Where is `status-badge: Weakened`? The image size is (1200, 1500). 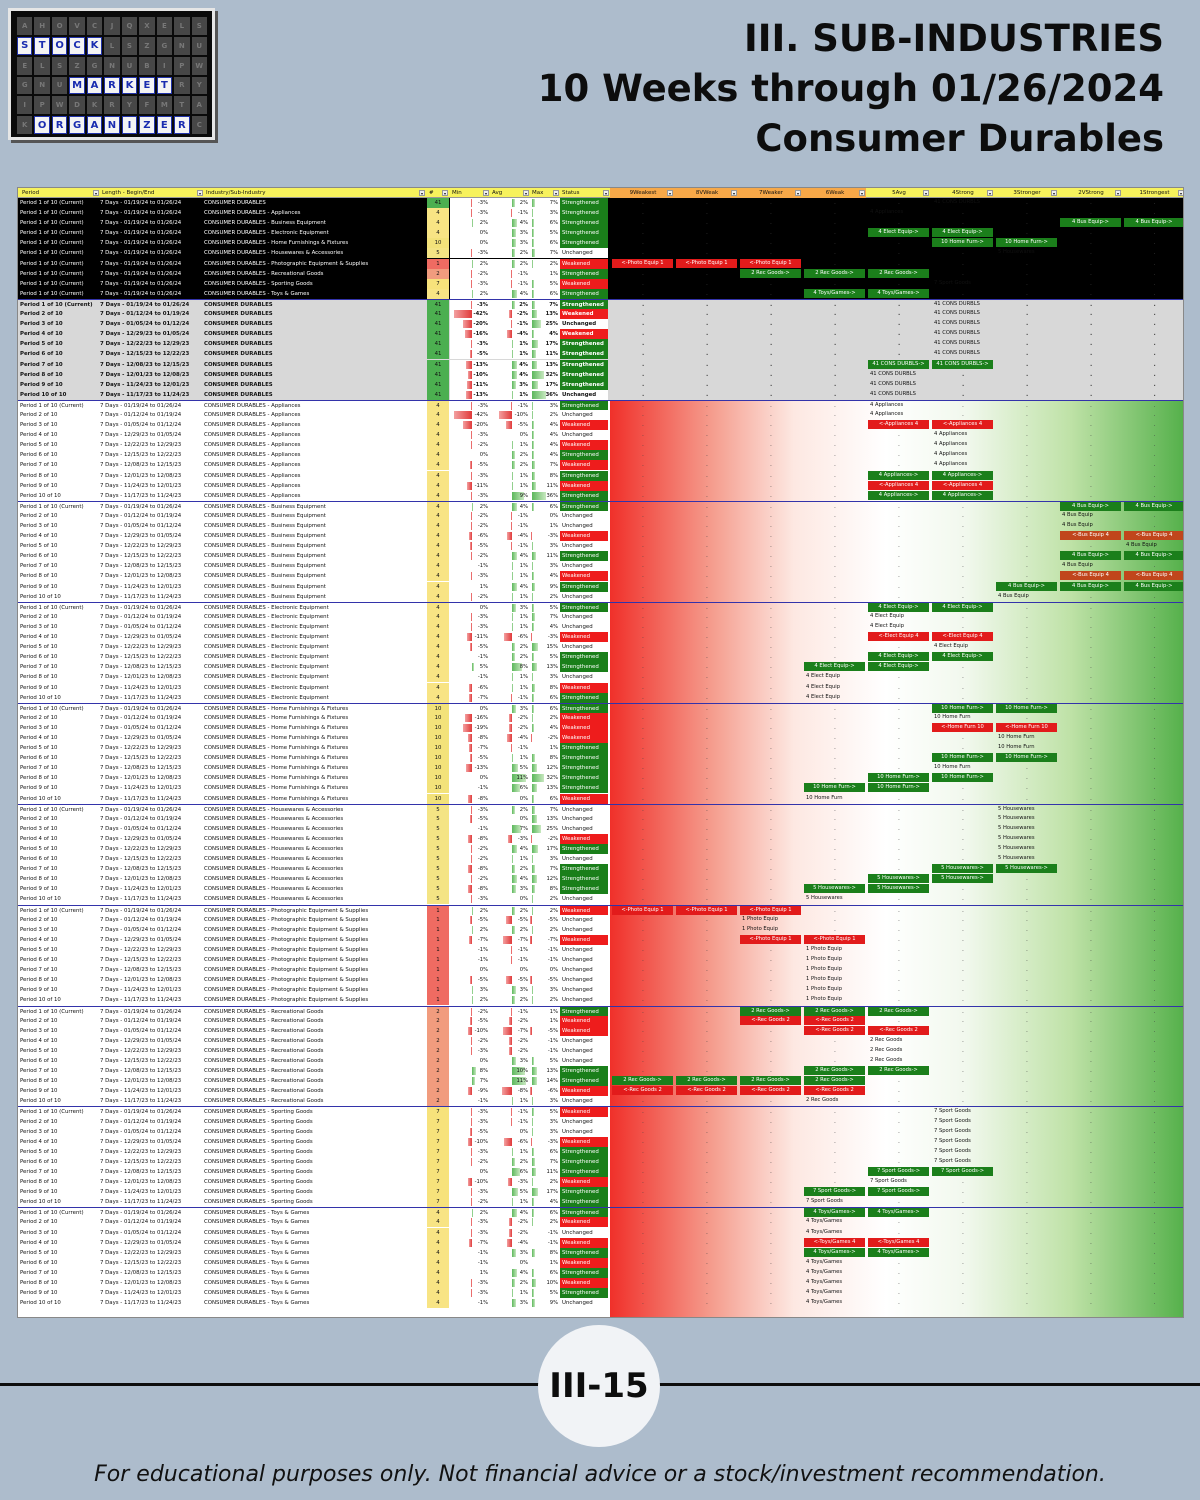 status-badge: Weakened is located at coordinates (584, 425).